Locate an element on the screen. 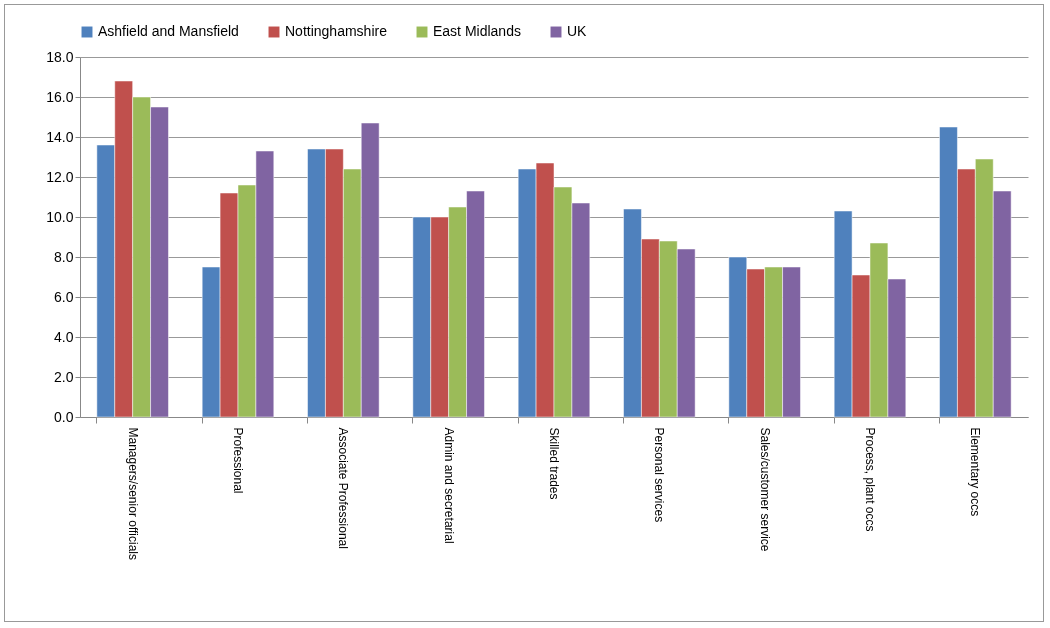 Image resolution: width=1050 pixels, height=628 pixels. legend-label: East Midlands is located at coordinates (477, 31).